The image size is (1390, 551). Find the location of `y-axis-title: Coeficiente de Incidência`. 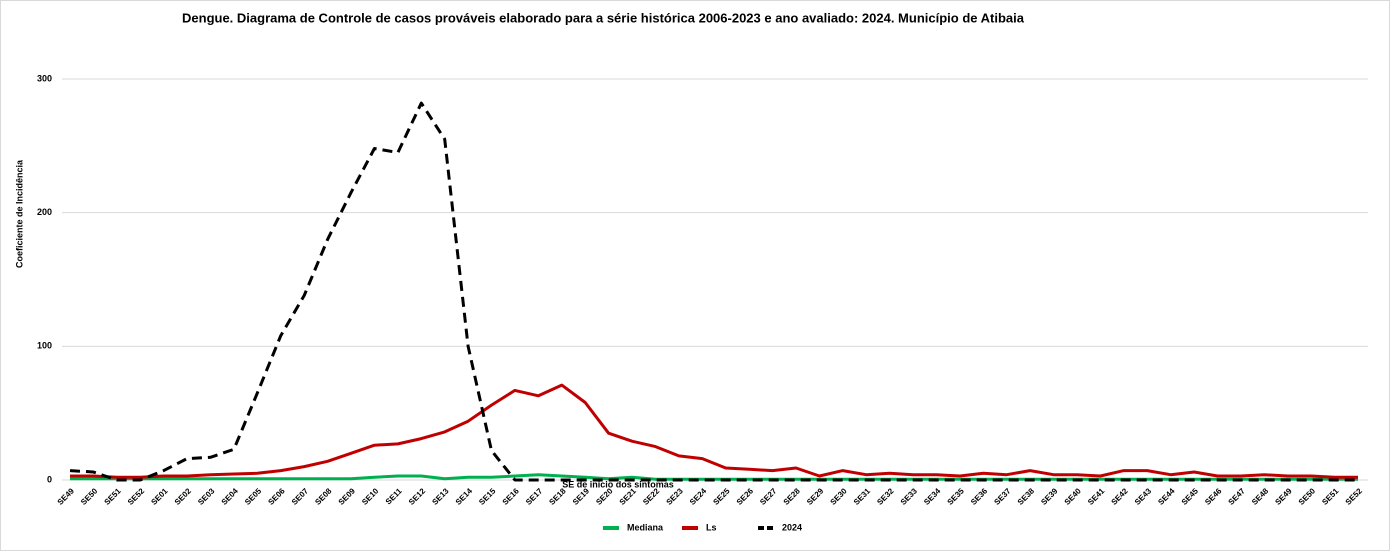

y-axis-title: Coeficiente de Incidência is located at coordinates (19, 213).